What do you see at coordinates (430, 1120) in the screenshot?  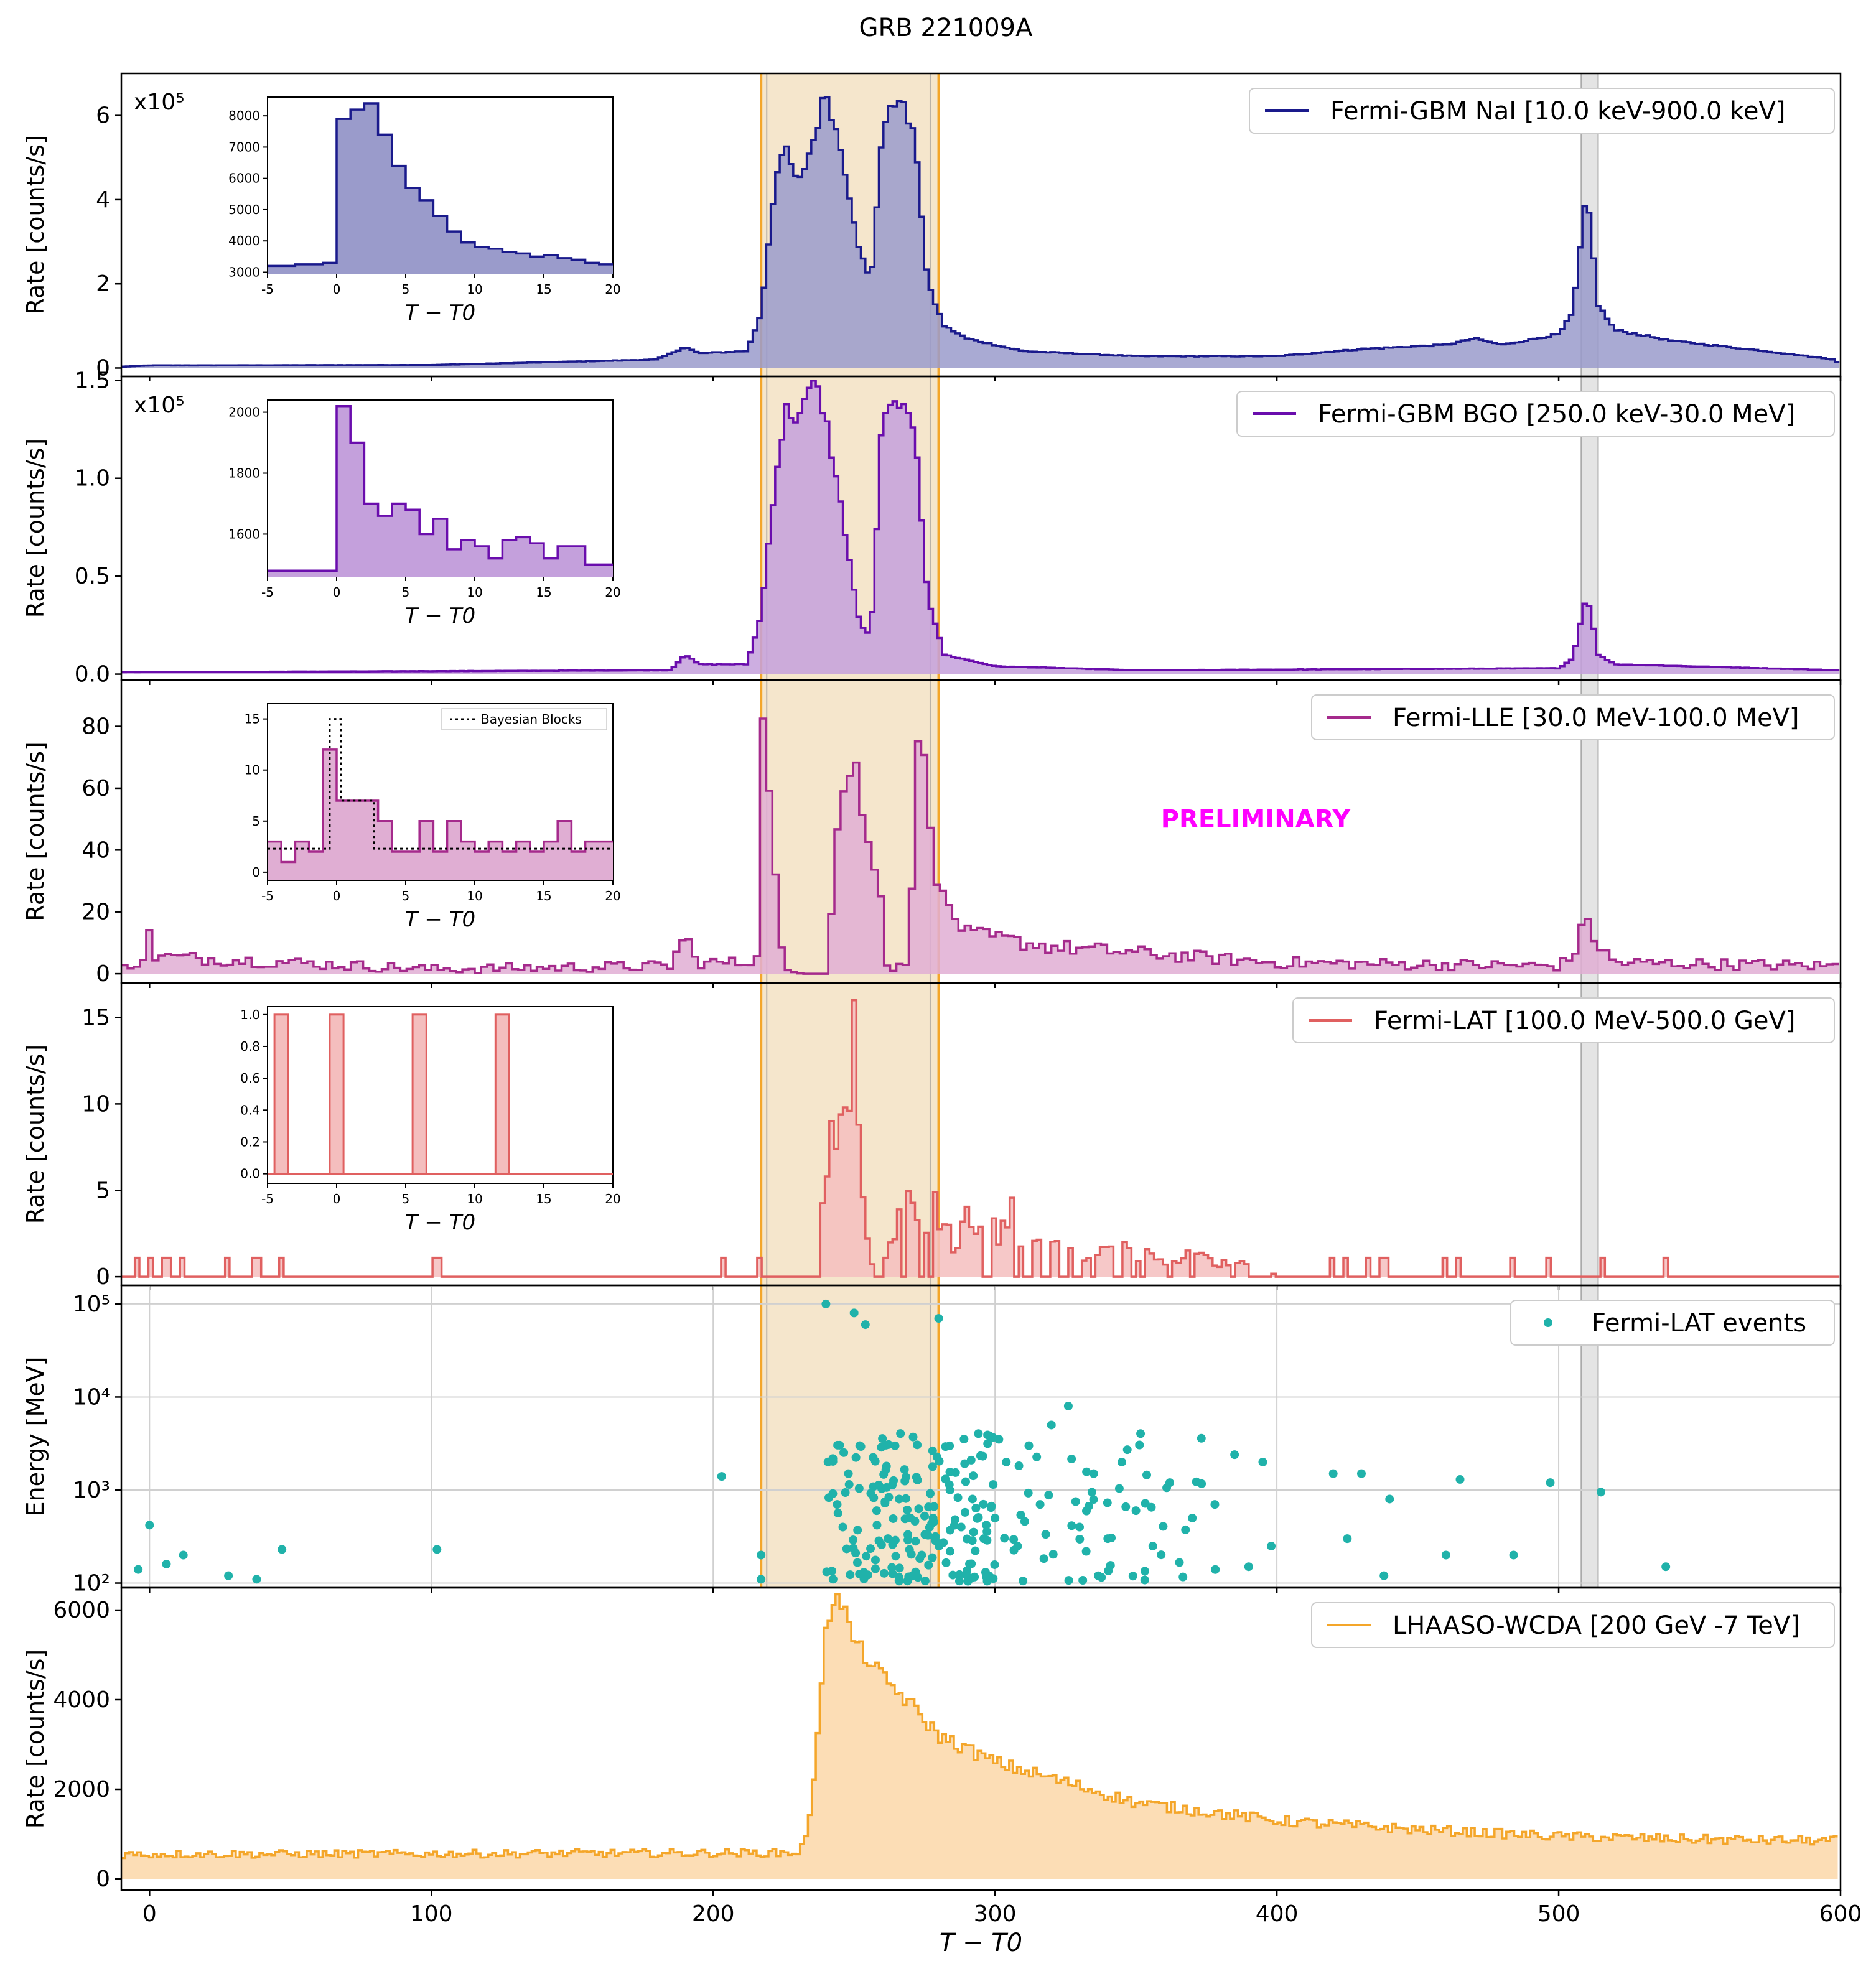 I see `inset-lat: 0.0 0.2 0.4 0.6 0.8 1.0 -5 0 5 10 15 20 T − T0` at bounding box center [430, 1120].